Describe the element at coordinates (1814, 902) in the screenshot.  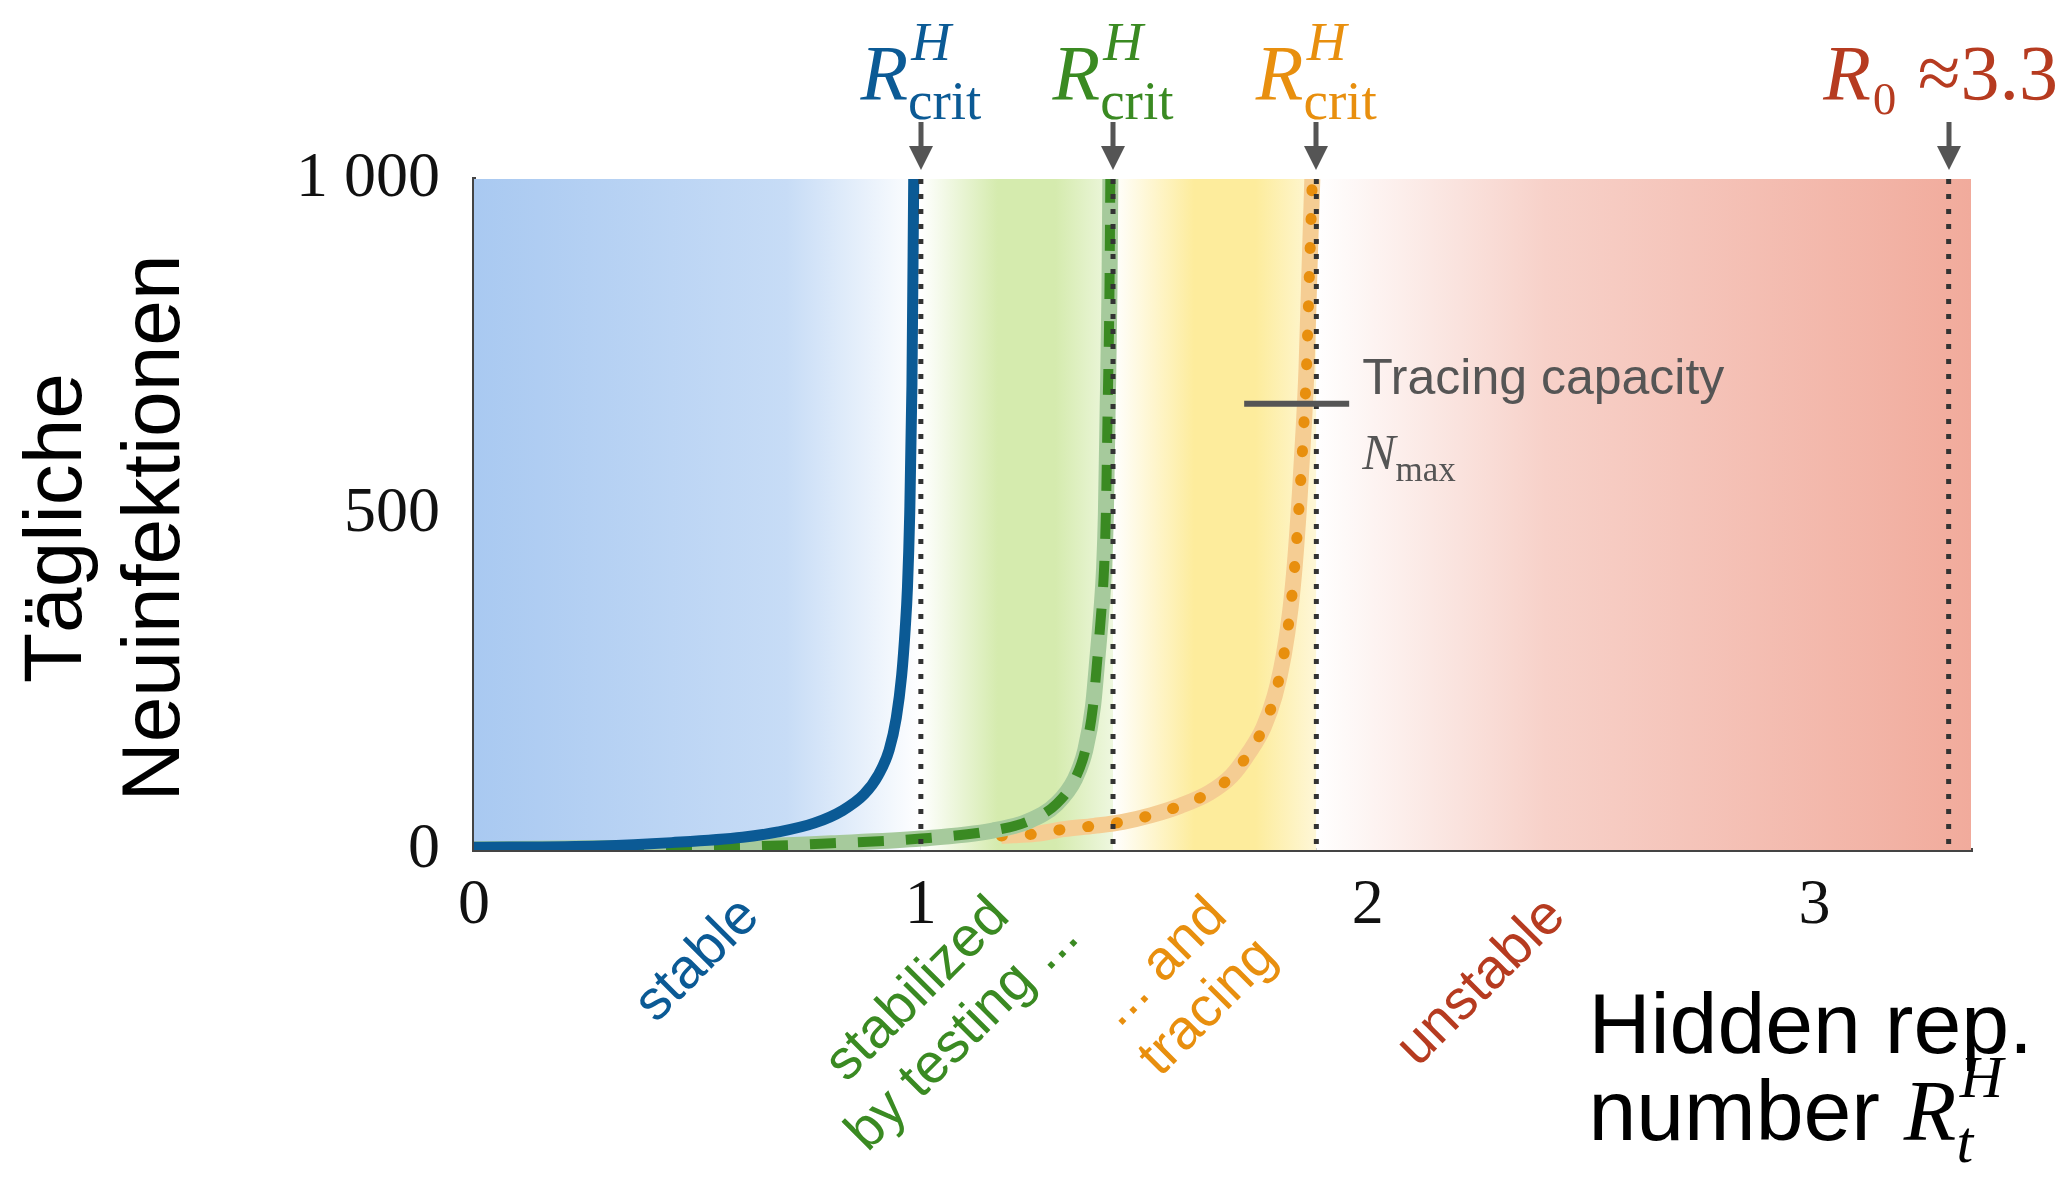
I see `x-tick-label: 3` at that location.